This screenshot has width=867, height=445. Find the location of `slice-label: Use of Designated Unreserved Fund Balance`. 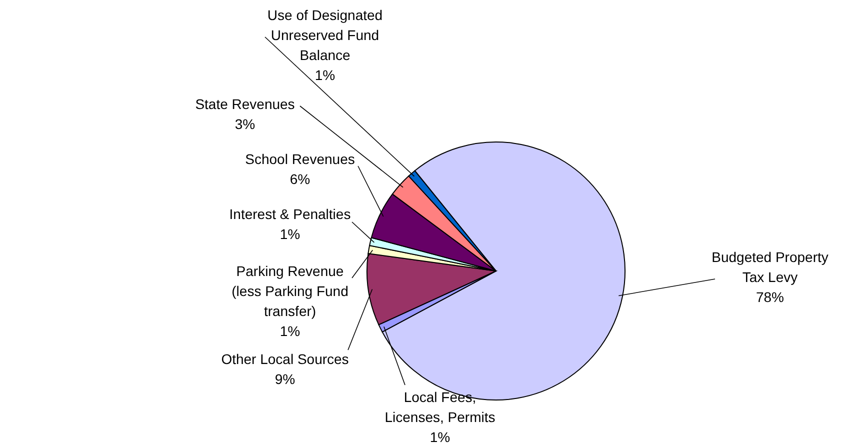

slice-label: Use of Designated Unreserved Fund Balance is located at coordinates (325, 35).